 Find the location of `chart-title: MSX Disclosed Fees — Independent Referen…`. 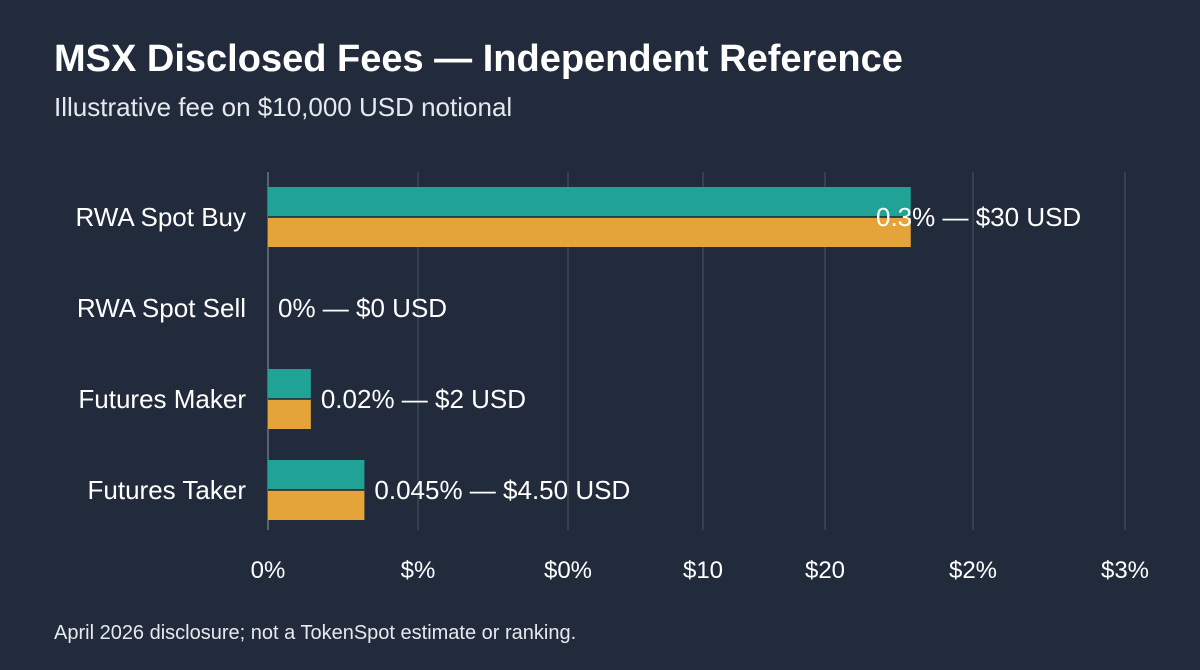

chart-title: MSX Disclosed Fees — Independent Referen… is located at coordinates (478, 59).